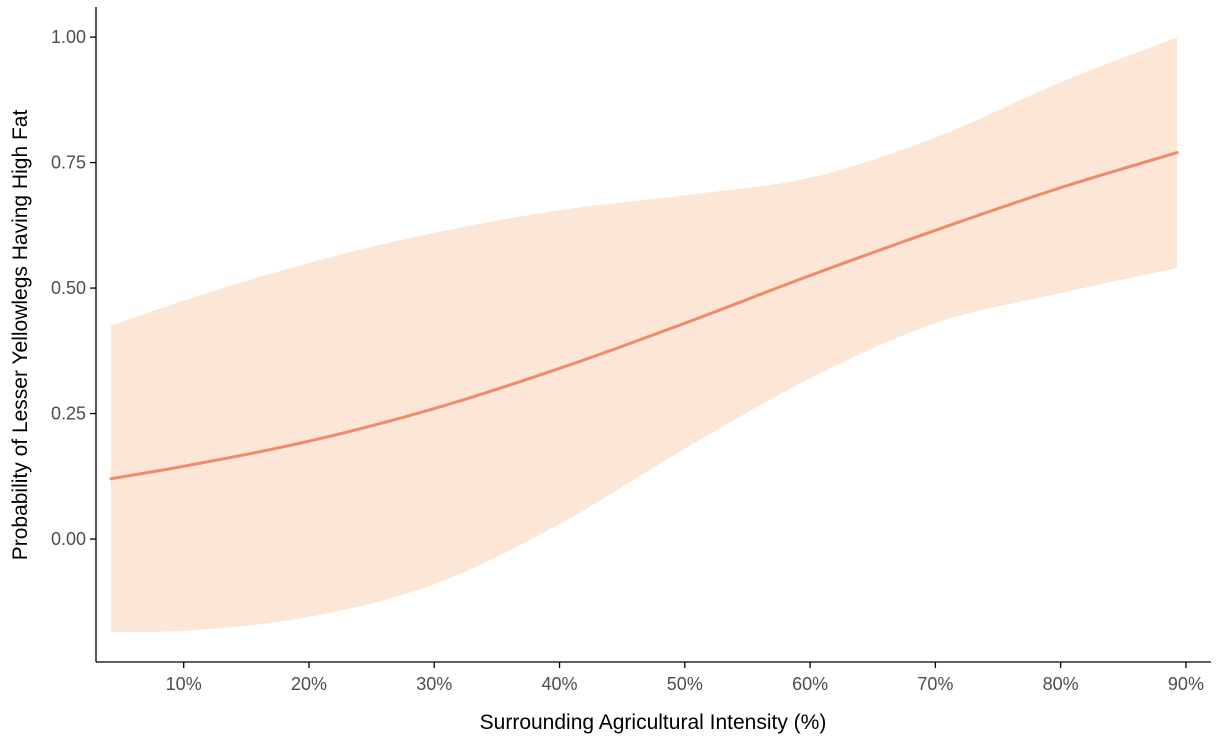 This screenshot has width=1219, height=742. What do you see at coordinates (560, 684) in the screenshot?
I see `x-tick-label: 40%` at bounding box center [560, 684].